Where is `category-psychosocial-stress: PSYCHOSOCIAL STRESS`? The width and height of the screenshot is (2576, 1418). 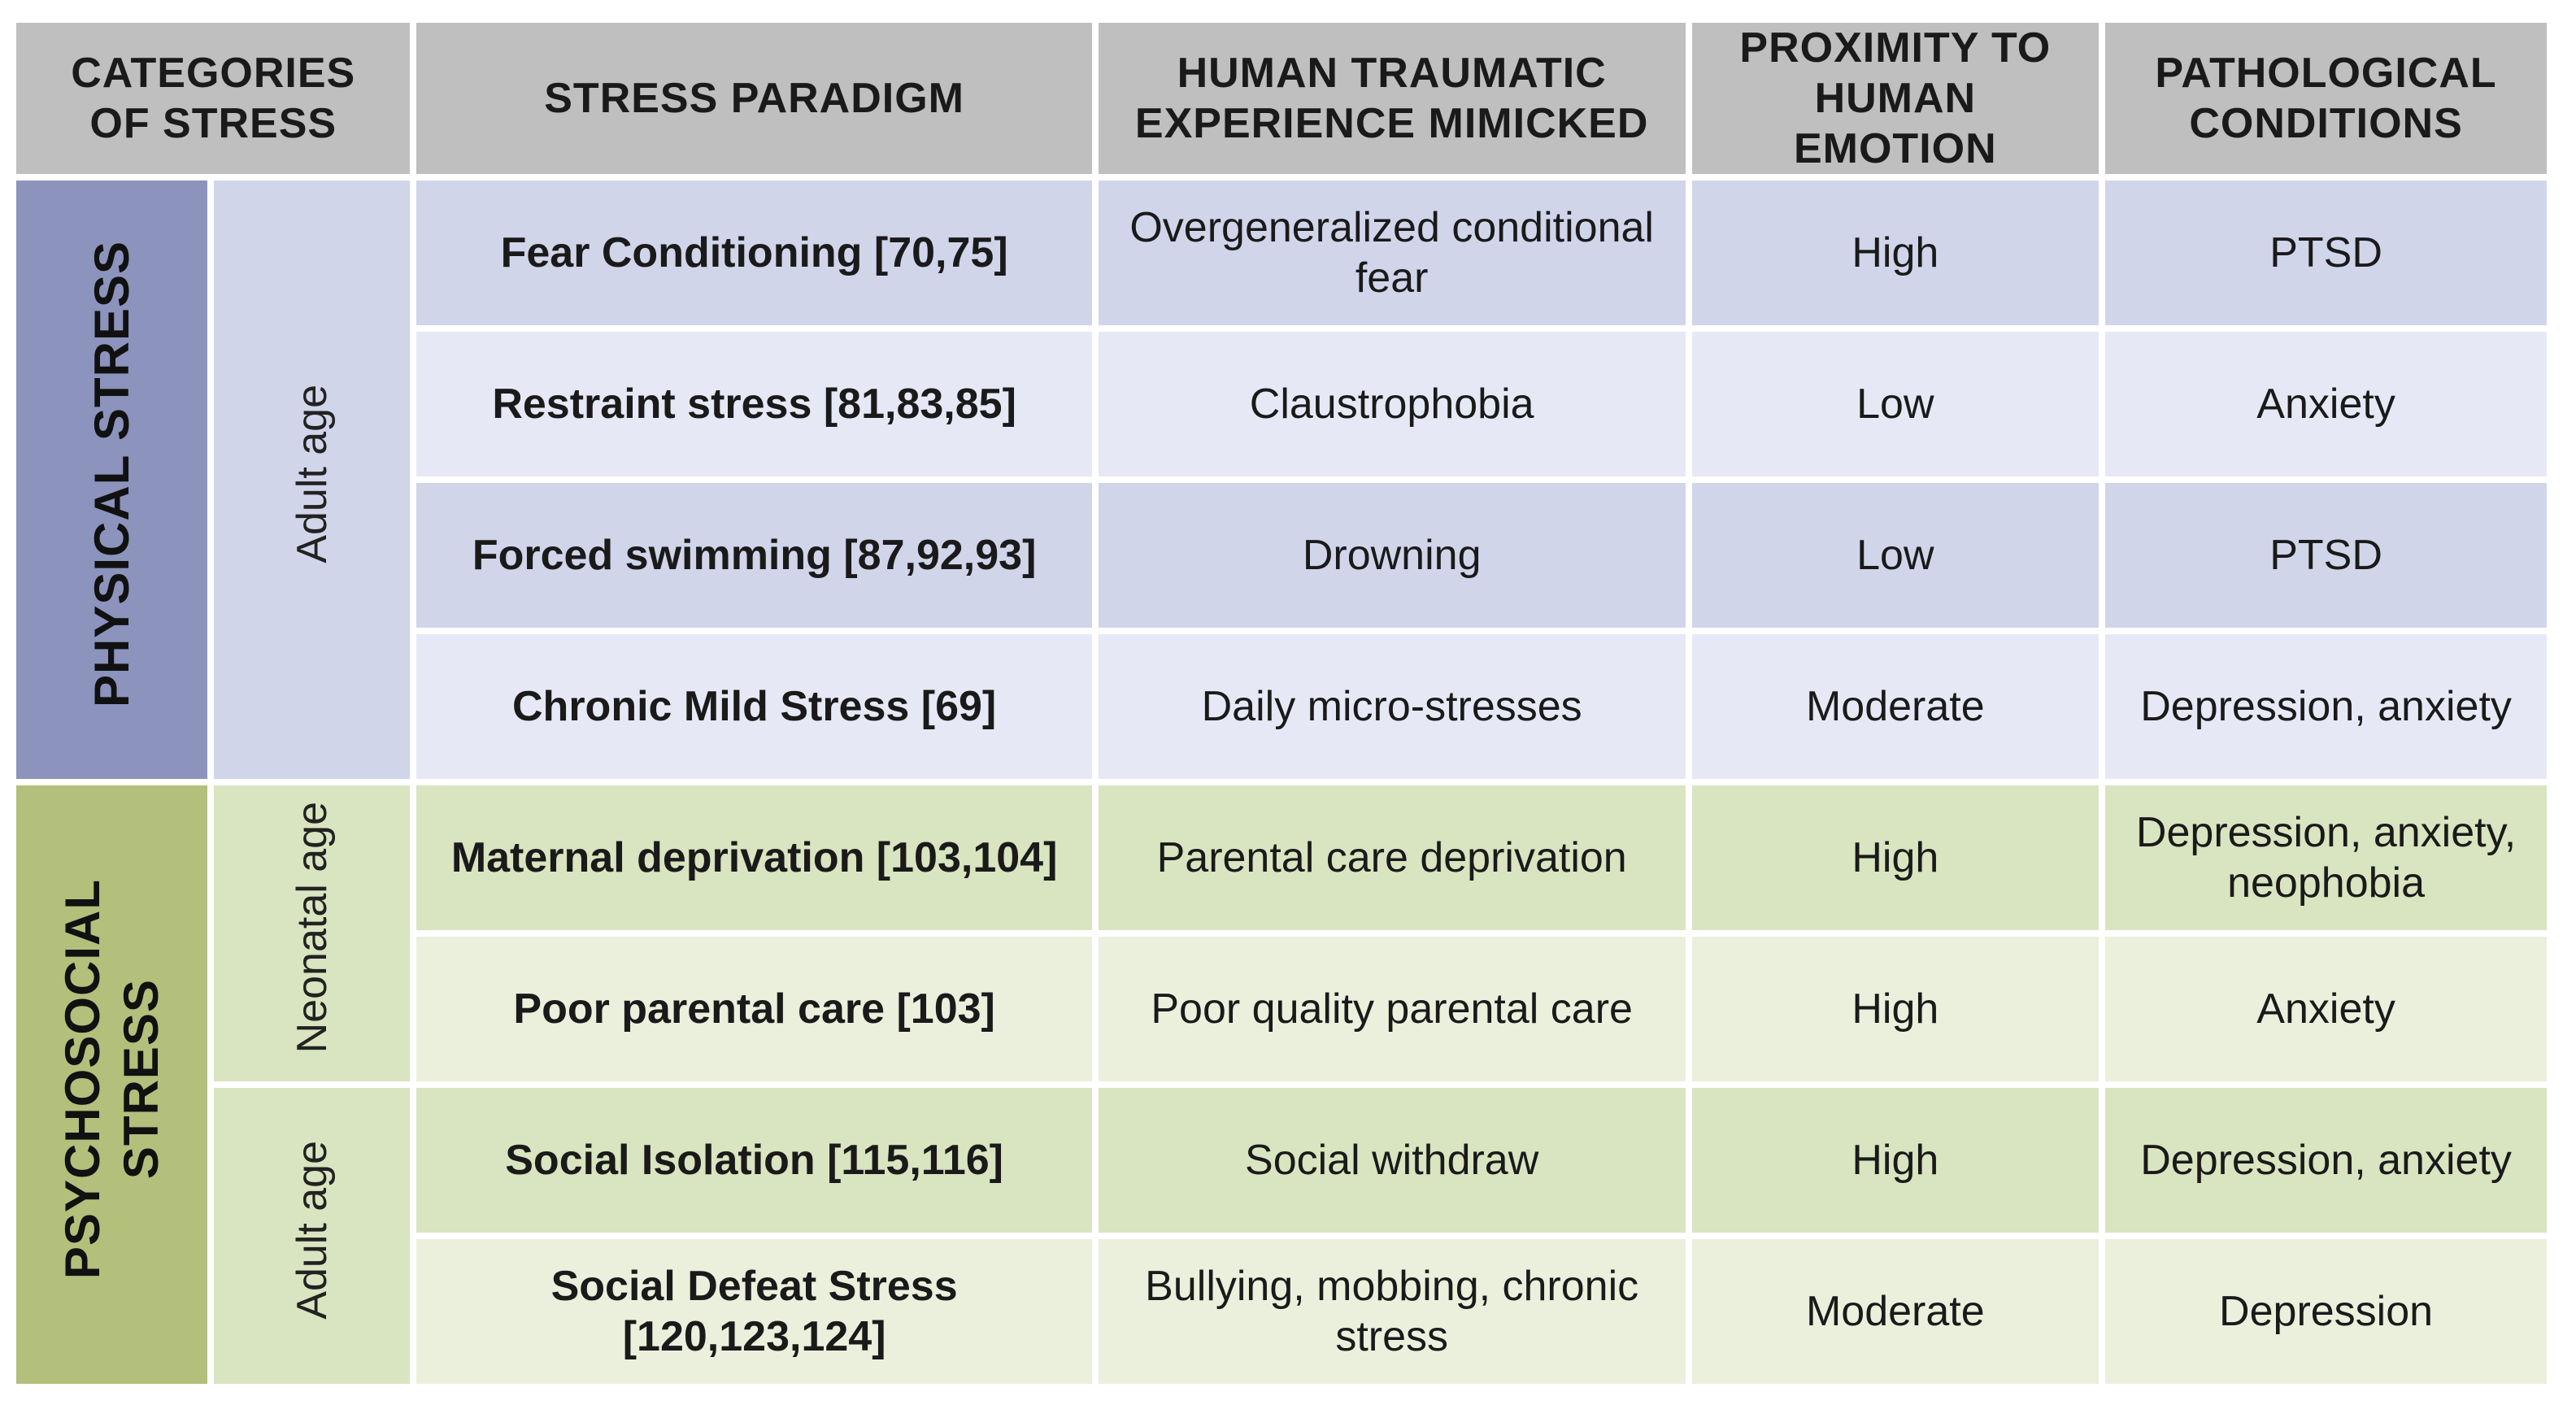
category-psychosocial-stress: PSYCHOSOCIAL STRESS is located at coordinates (112, 1084).